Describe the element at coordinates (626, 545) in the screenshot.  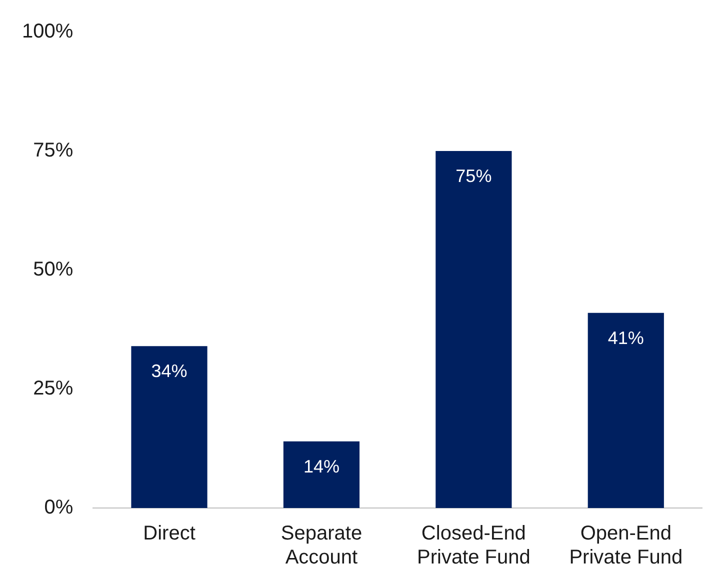
I see `x-tick-label: Open-End Private Fund` at that location.